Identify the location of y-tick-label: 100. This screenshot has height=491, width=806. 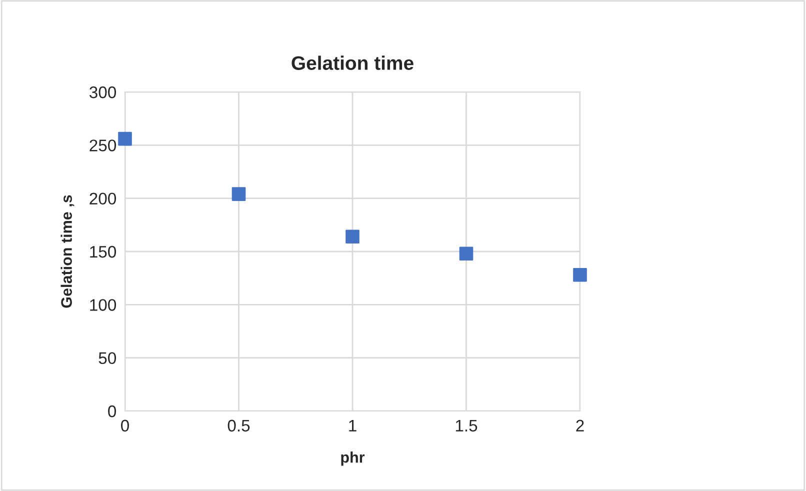
(103, 305).